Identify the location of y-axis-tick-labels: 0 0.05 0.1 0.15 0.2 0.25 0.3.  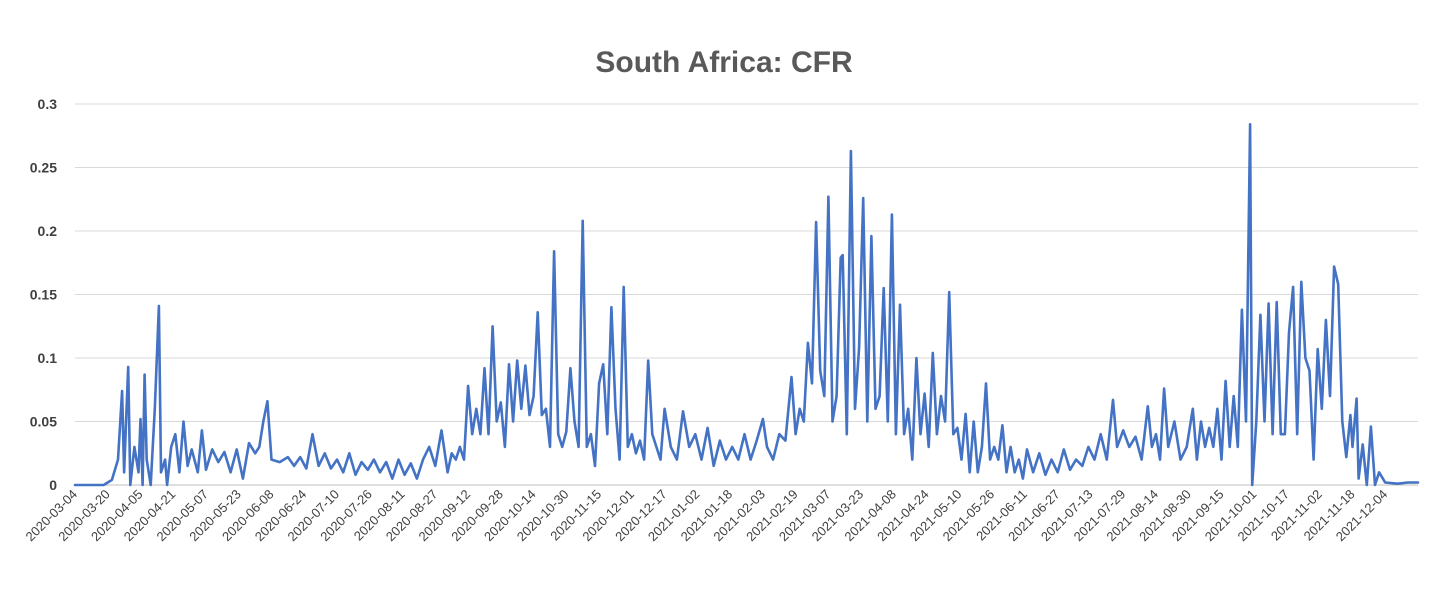
(43, 294).